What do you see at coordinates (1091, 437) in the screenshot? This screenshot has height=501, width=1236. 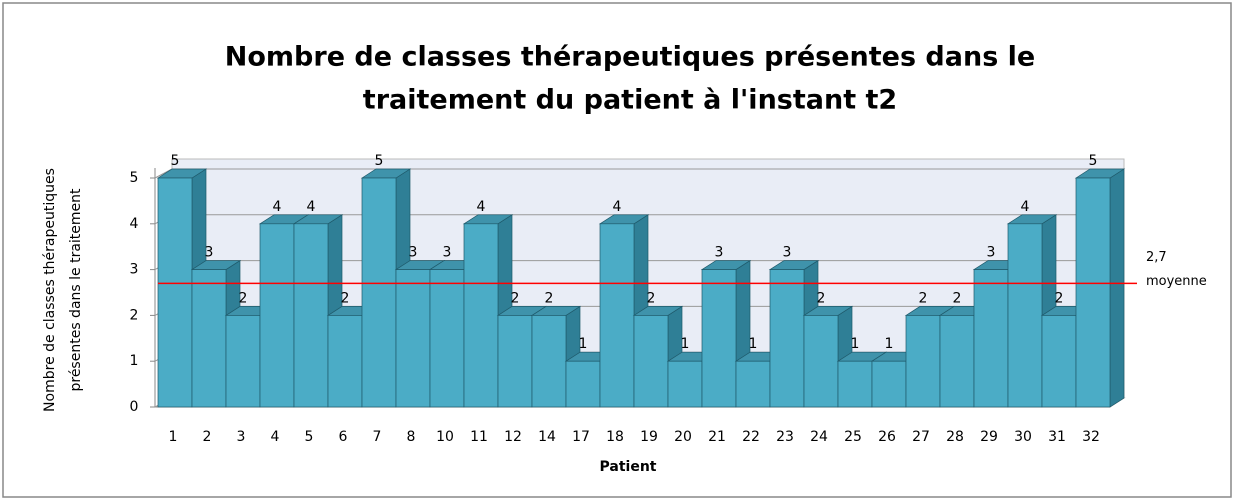 I see `x-tick-label: 32` at bounding box center [1091, 437].